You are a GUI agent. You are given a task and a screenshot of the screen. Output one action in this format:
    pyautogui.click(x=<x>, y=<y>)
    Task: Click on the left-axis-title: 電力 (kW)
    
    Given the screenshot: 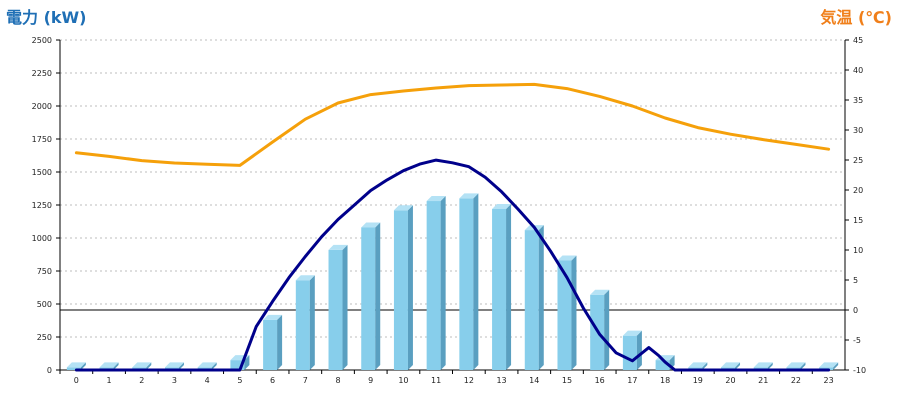 What is the action you would take?
    pyautogui.click(x=46, y=17)
    